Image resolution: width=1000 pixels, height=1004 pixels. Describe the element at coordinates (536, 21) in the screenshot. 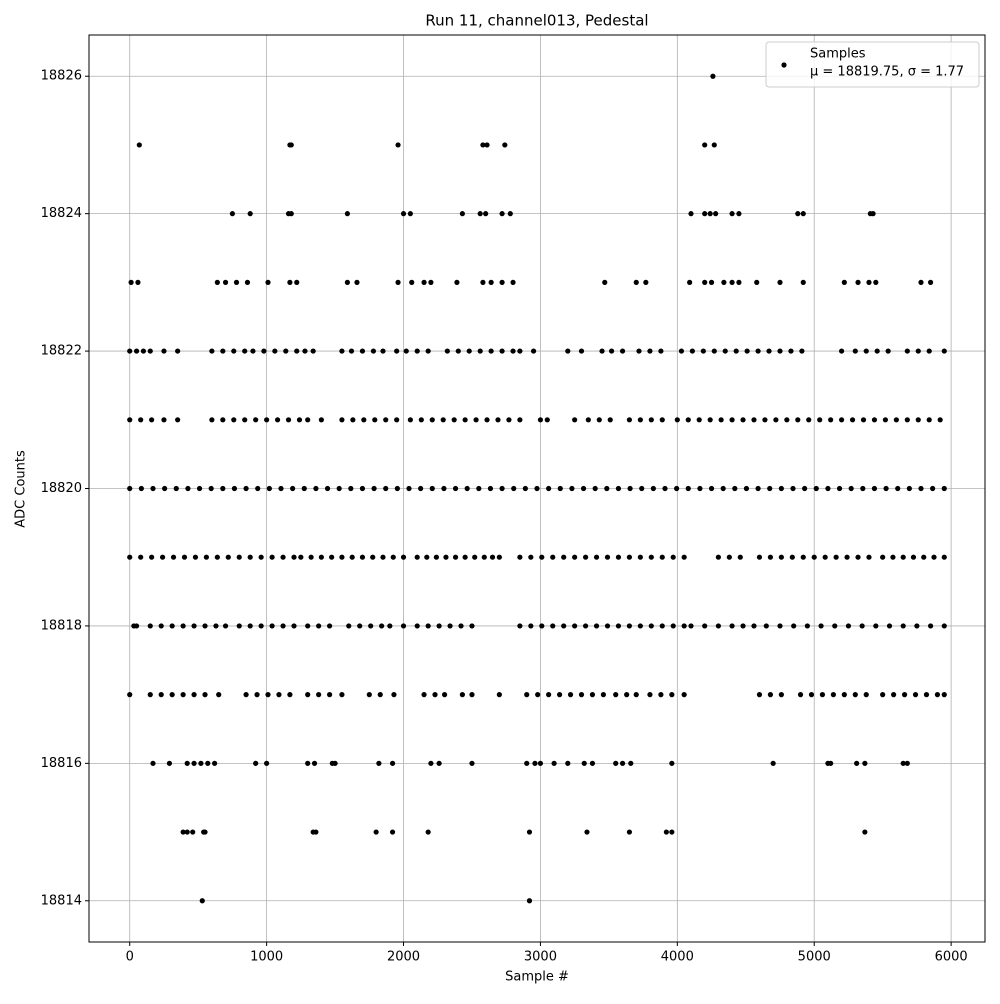

I see `chart-title: Run 11, channel013, Pedestal` at that location.